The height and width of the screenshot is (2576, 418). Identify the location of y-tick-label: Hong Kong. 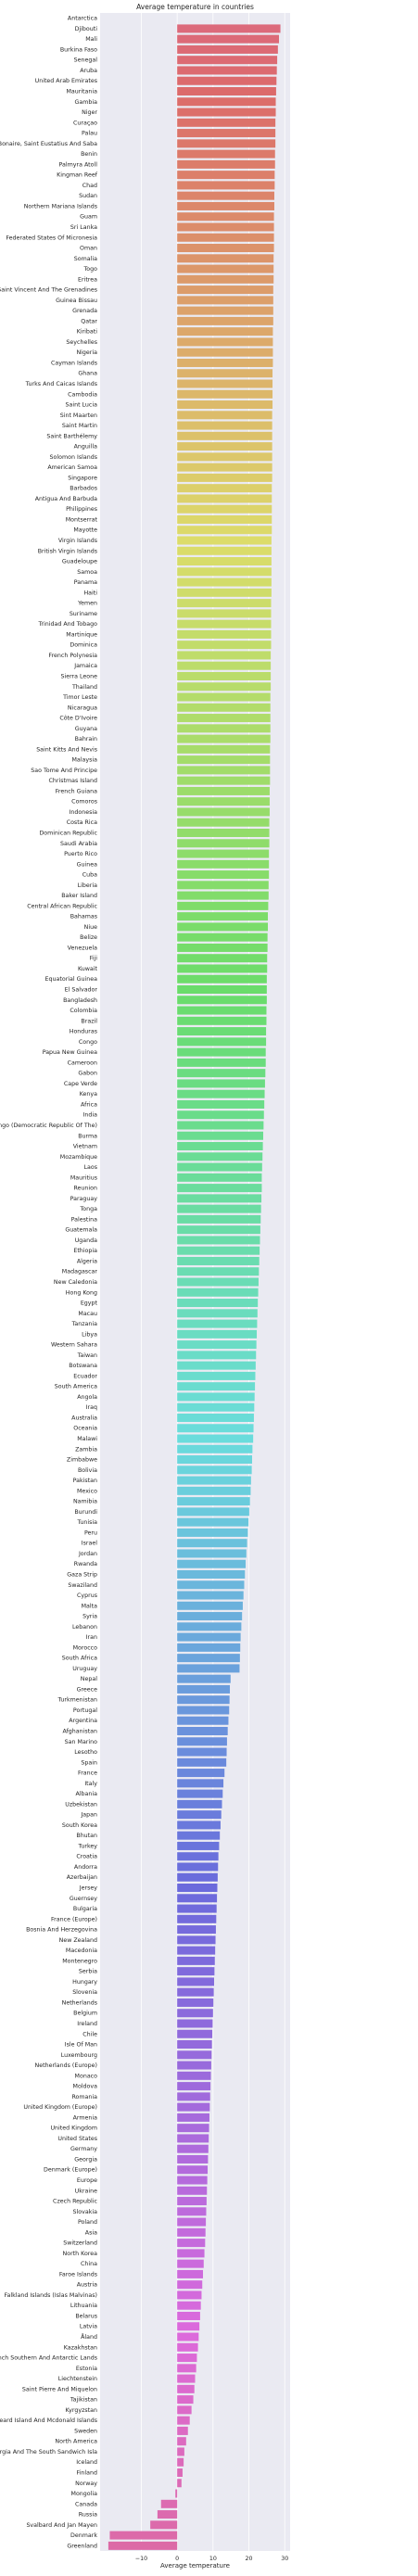
(82, 1292).